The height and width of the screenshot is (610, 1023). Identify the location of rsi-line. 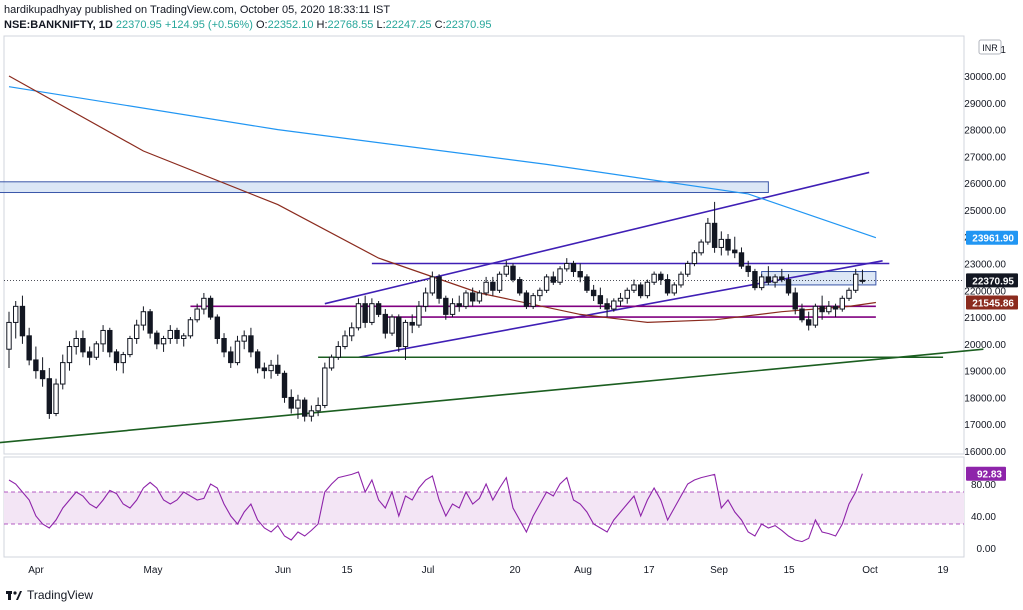
(435, 507).